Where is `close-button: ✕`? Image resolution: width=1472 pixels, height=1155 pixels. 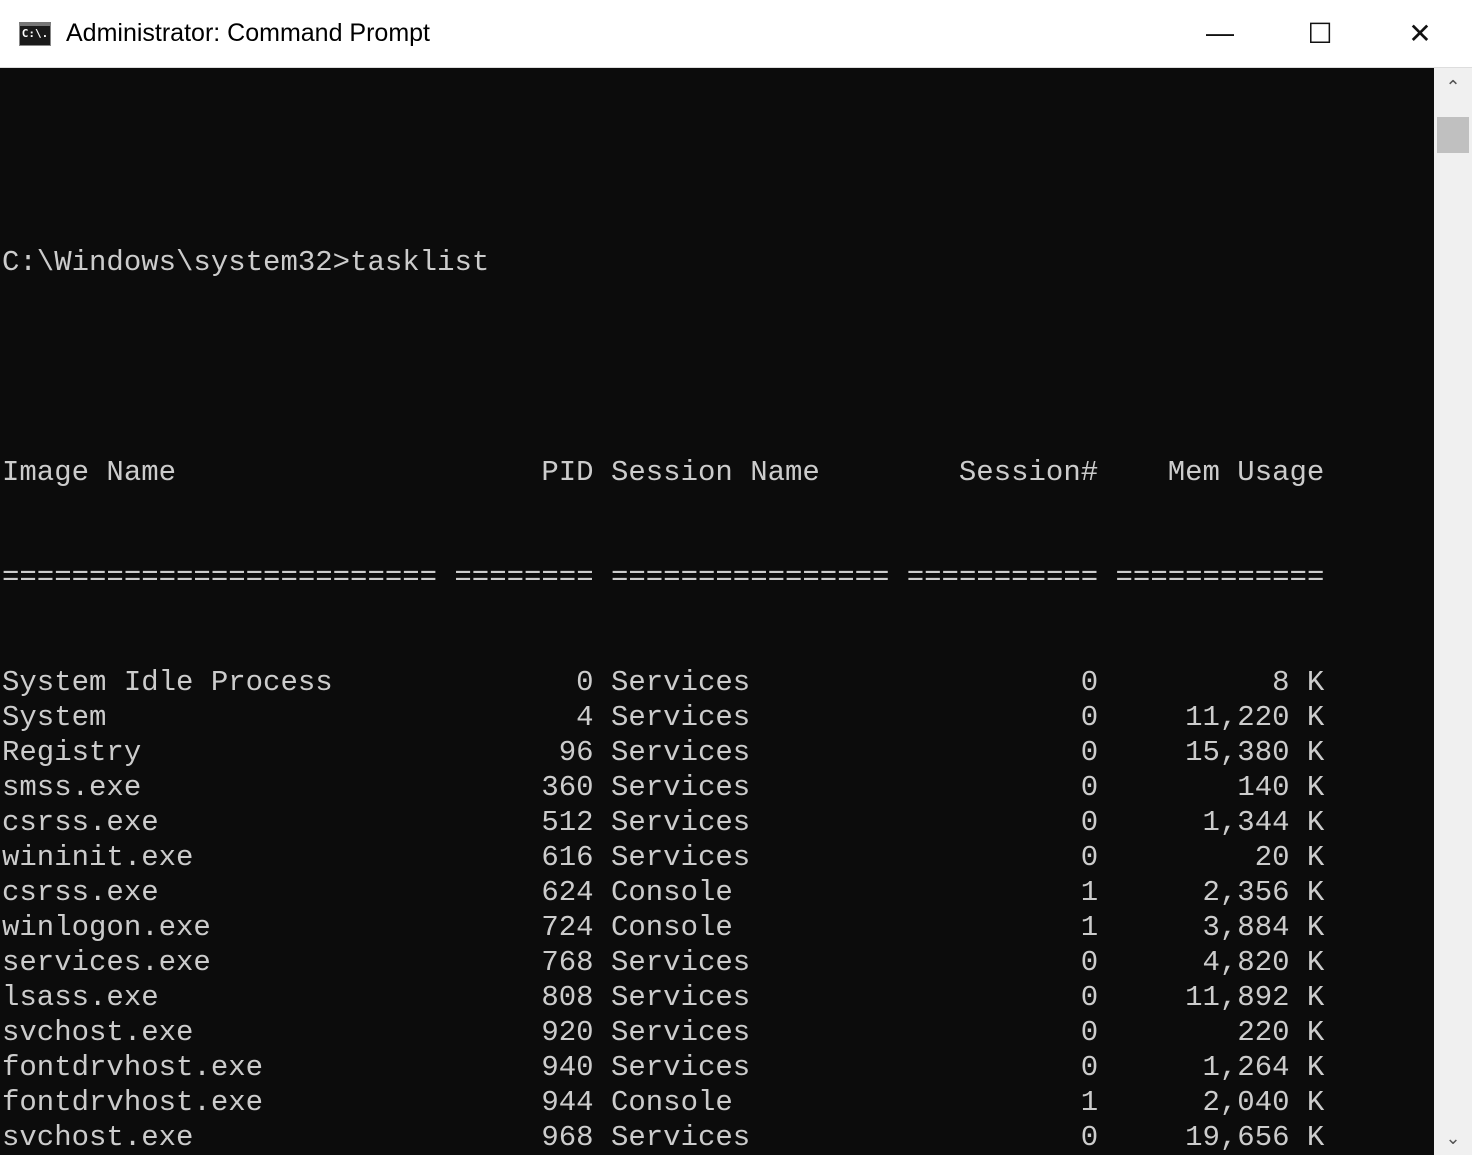 close-button: ✕ is located at coordinates (1420, 33).